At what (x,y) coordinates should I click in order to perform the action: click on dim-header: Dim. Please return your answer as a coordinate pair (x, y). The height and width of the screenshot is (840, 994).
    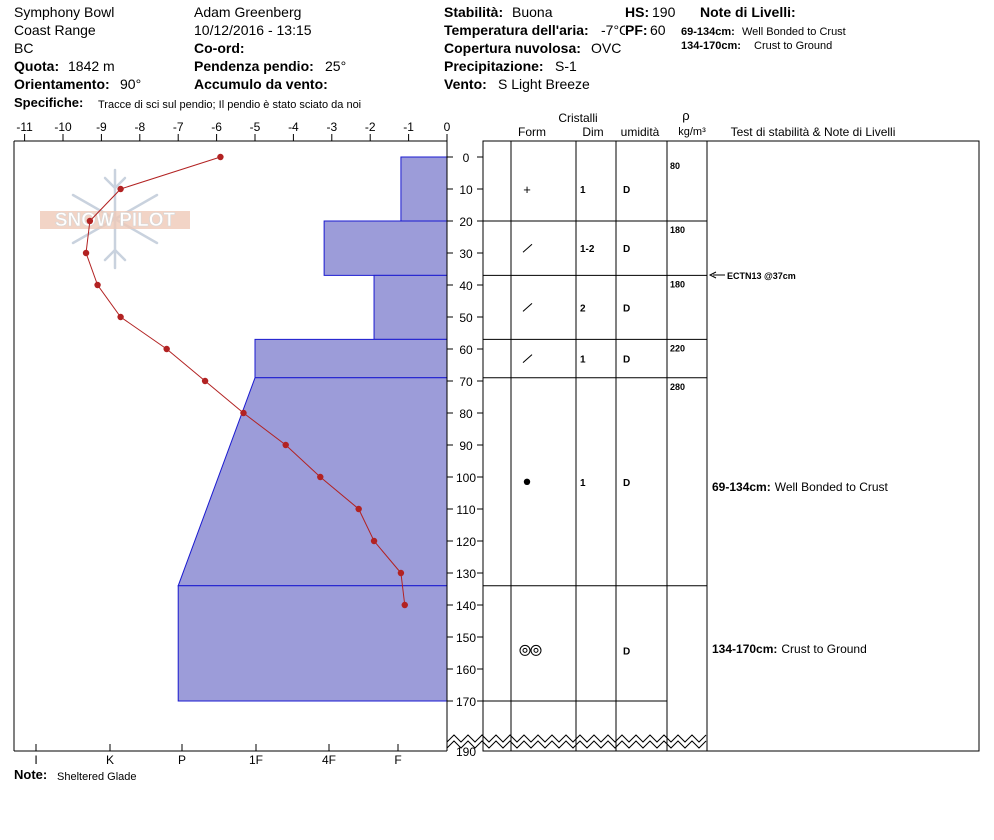
    Looking at the image, I should click on (592, 132).